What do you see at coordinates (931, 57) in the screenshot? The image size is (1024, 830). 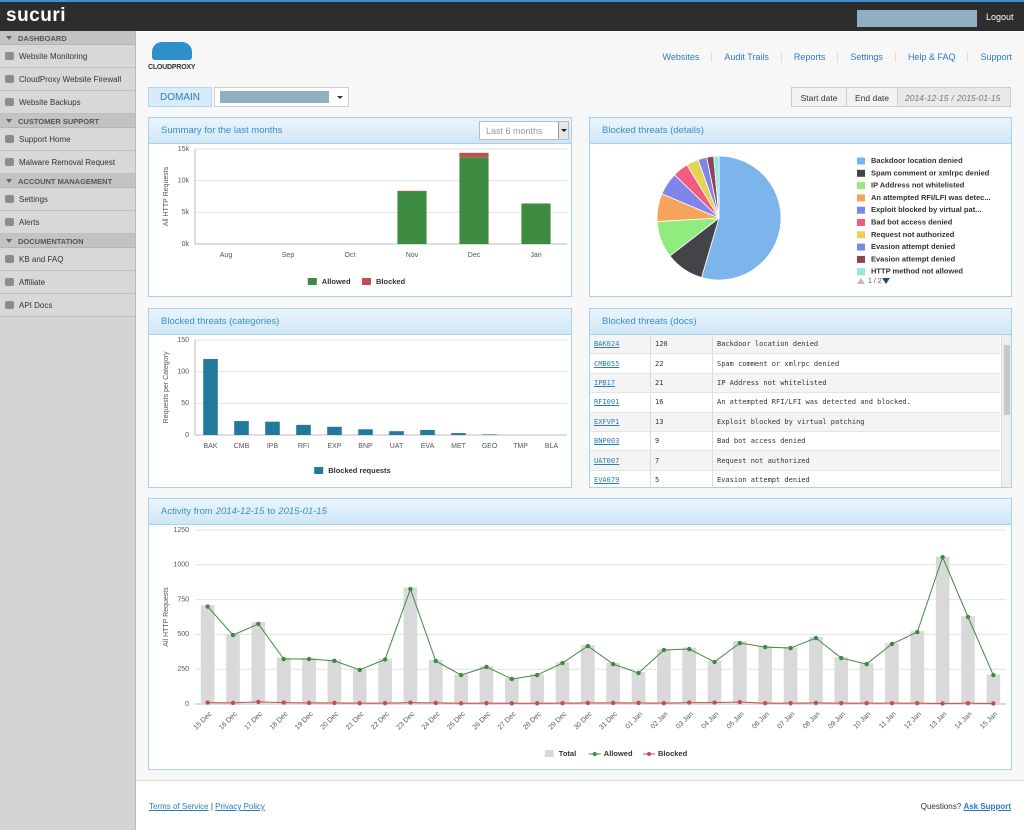 I see `nav-link: Help & FAQ` at bounding box center [931, 57].